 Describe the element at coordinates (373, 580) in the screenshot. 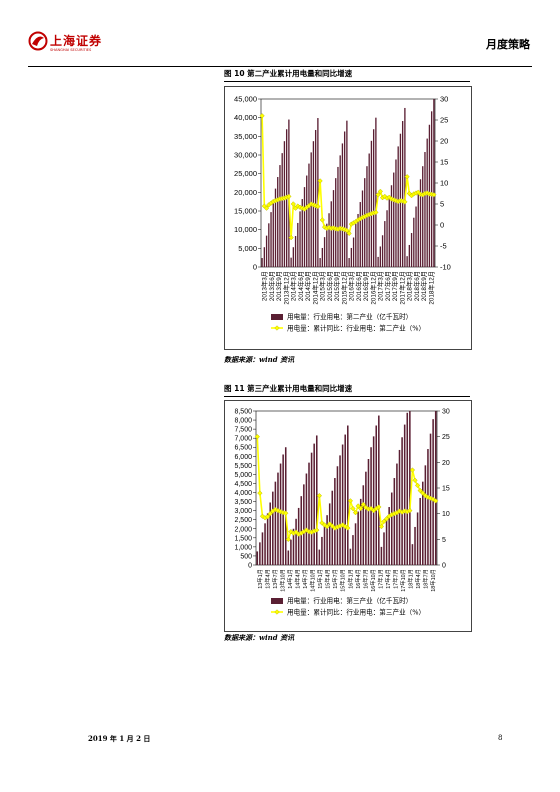

I see `x-axis-label: 16年10月` at that location.